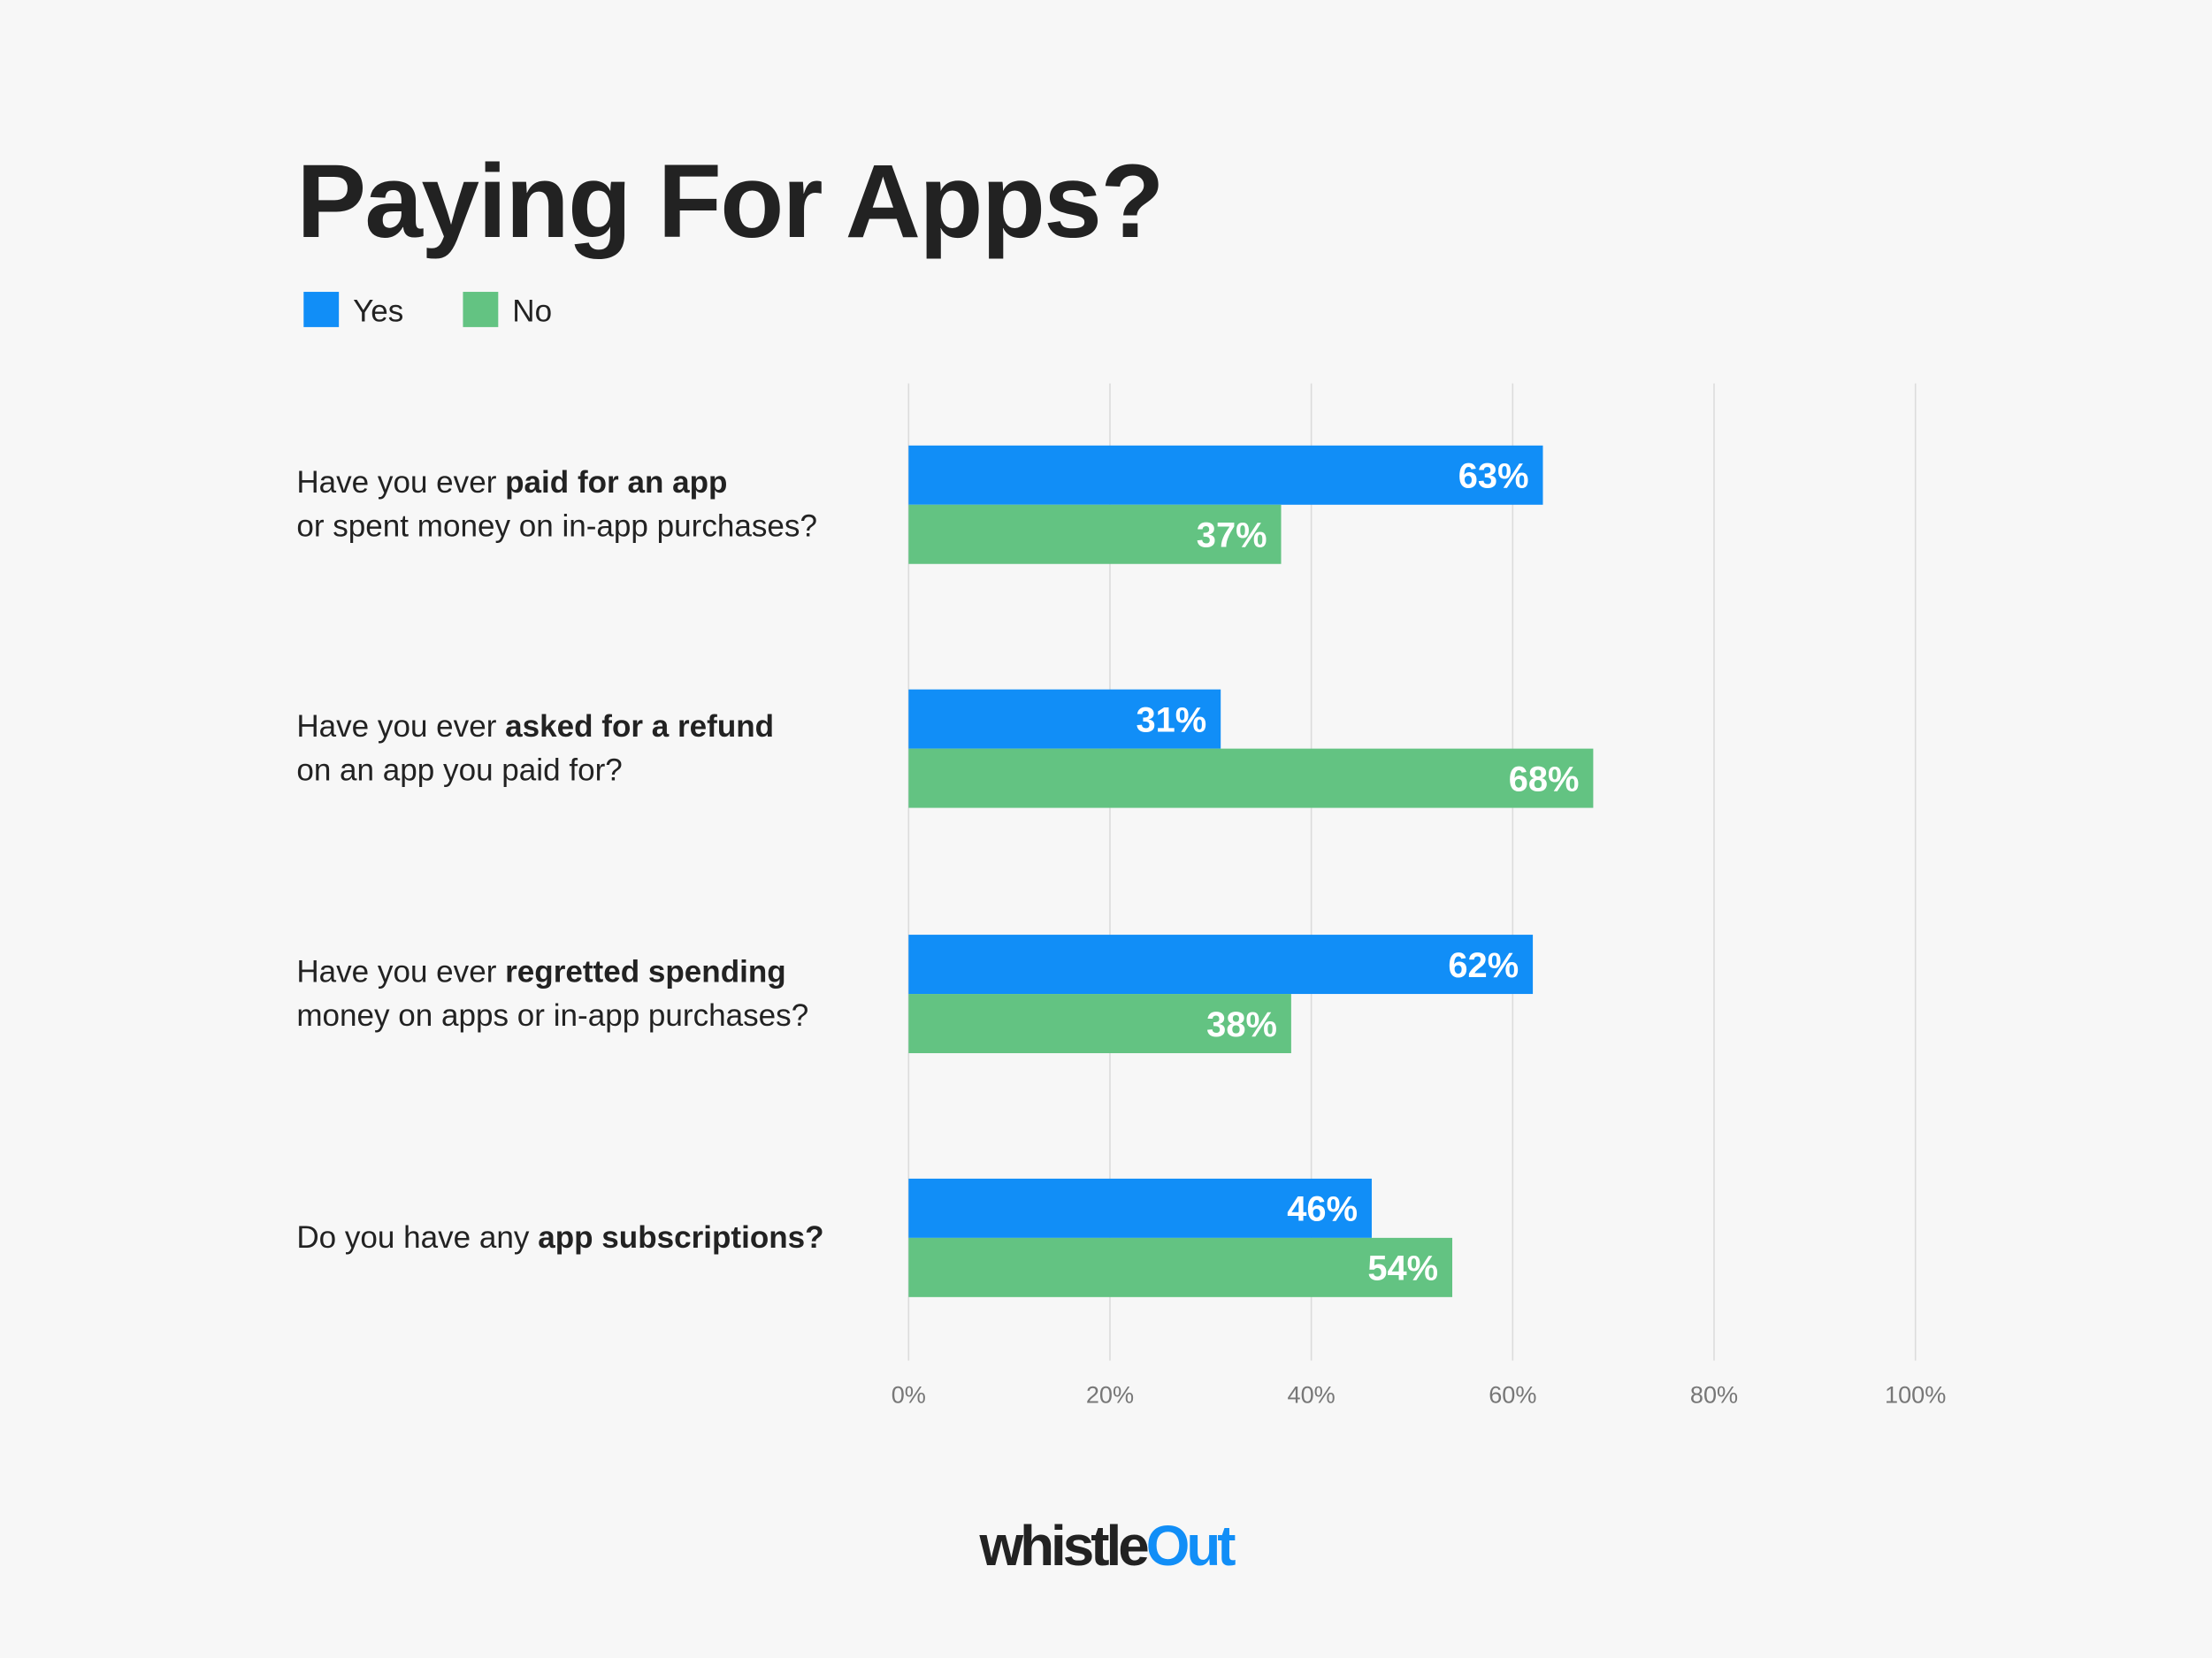  Describe the element at coordinates (1402, 1268) in the screenshot. I see `value-label: 54%` at that location.